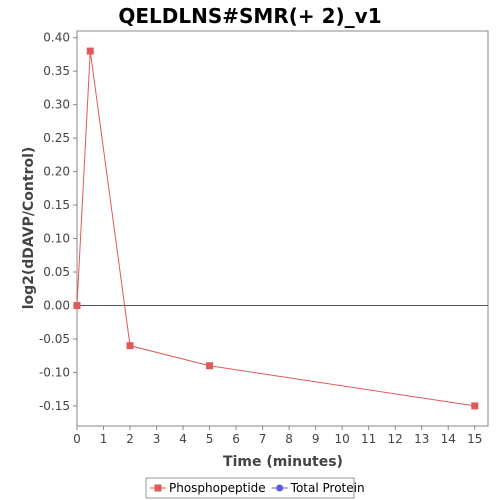  What do you see at coordinates (283, 462) in the screenshot?
I see `x-axis-label: Time (minutes)` at bounding box center [283, 462].